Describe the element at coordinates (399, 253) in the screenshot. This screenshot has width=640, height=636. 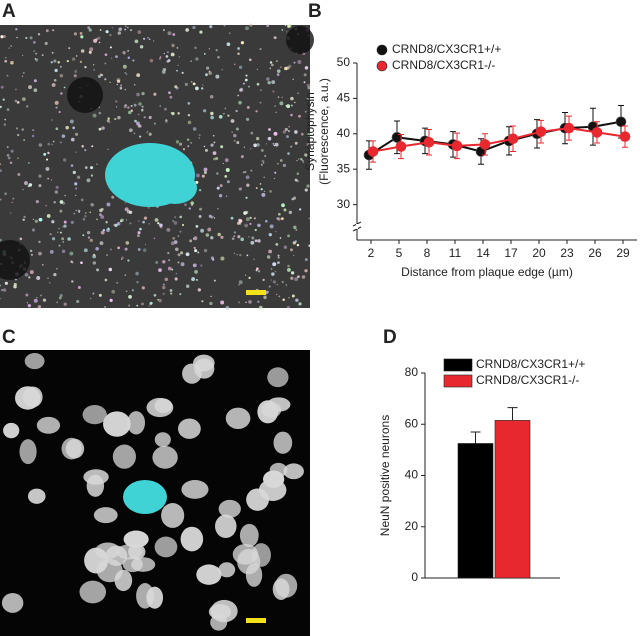
I see `x-tick-label: 5` at that location.